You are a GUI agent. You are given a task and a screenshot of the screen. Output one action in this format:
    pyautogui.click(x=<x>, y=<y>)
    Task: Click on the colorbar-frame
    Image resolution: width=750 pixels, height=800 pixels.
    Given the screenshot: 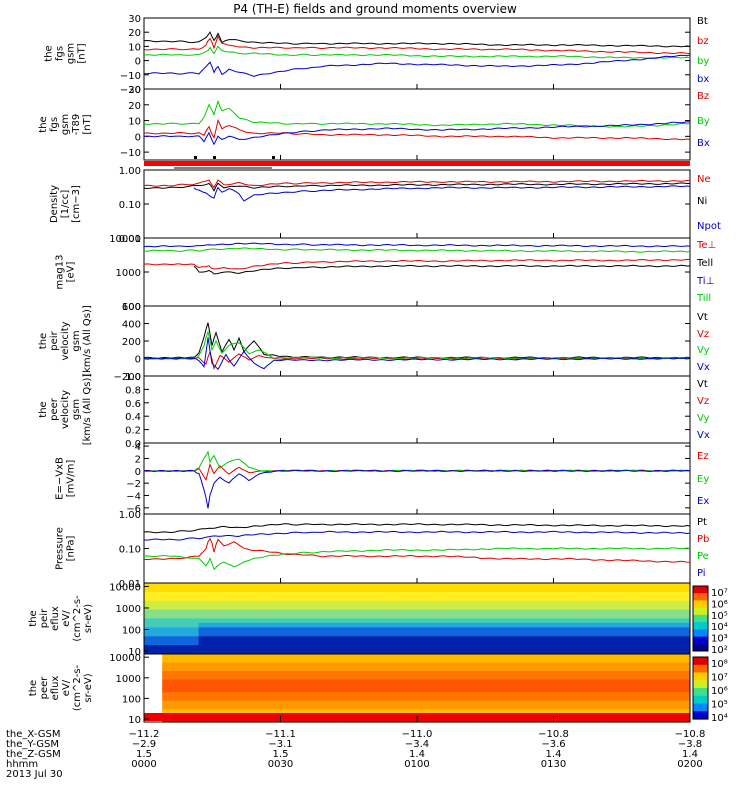 What is the action you would take?
    pyautogui.click(x=700, y=618)
    